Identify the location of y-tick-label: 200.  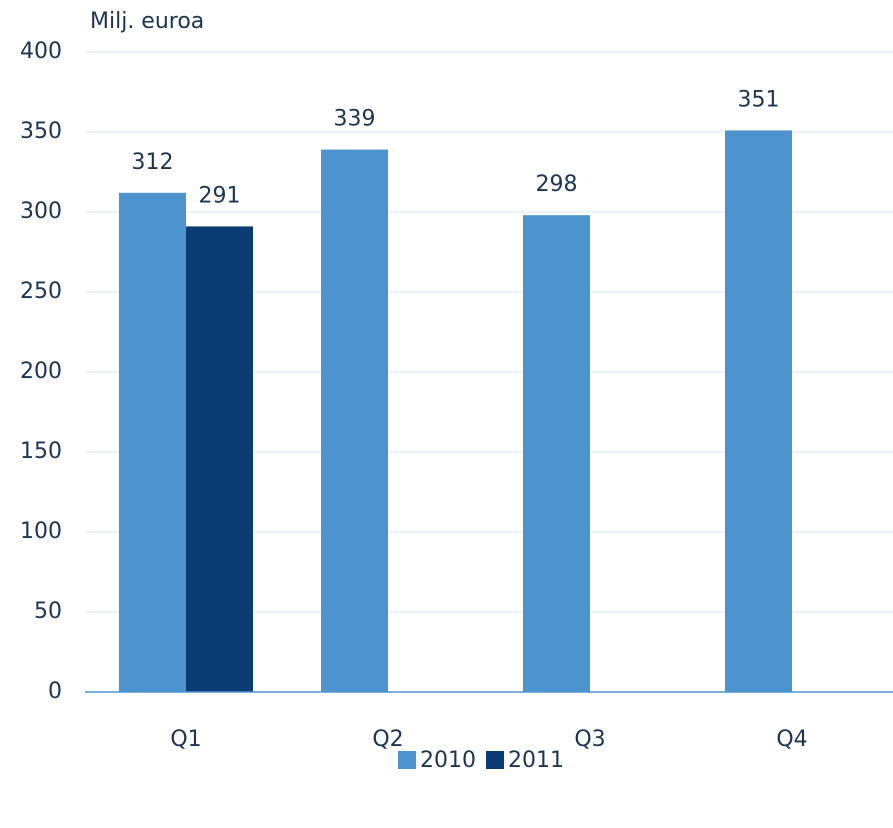
(41, 371).